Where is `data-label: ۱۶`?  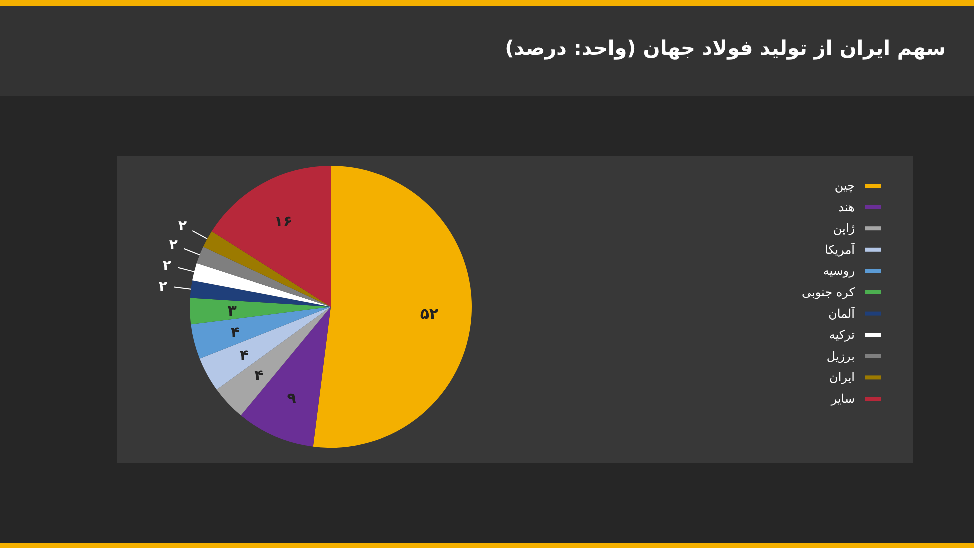 data-label: ۱۶ is located at coordinates (283, 221).